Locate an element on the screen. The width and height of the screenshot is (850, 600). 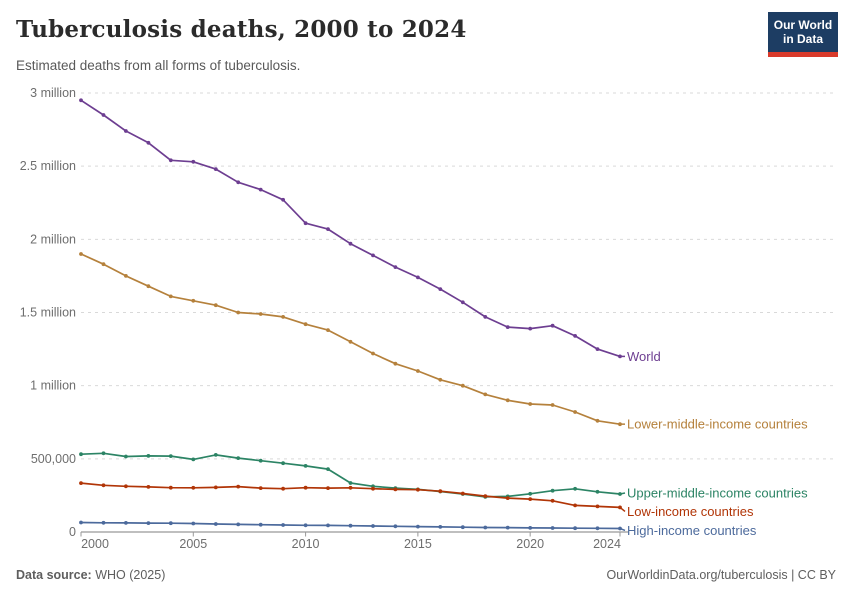
y-axis-tick-label: 1 million is located at coordinates (53, 386).